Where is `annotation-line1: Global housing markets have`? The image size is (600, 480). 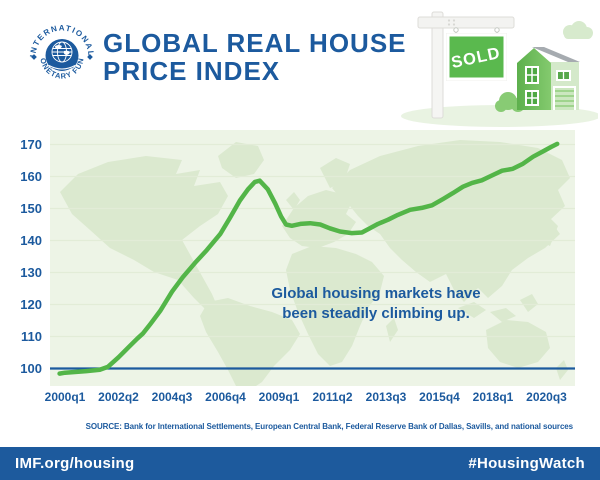
annotation-line1: Global housing markets have is located at coordinates (376, 293).